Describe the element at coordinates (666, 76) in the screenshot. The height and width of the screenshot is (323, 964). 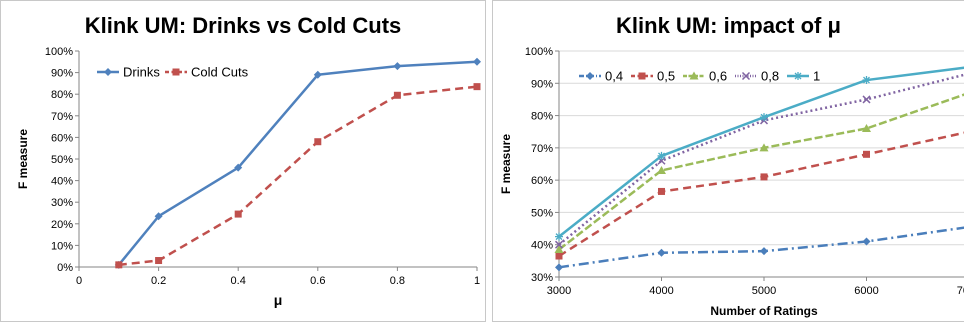
I see `legend-label: 0,5` at that location.